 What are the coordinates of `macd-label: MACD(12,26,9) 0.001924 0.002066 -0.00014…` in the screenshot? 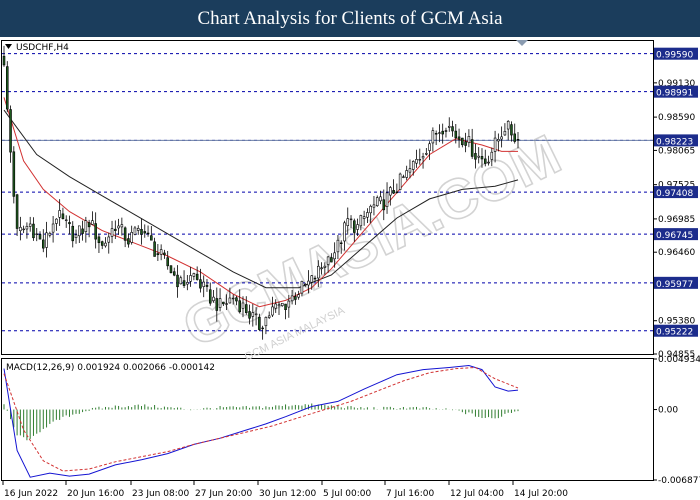 It's located at (110, 368).